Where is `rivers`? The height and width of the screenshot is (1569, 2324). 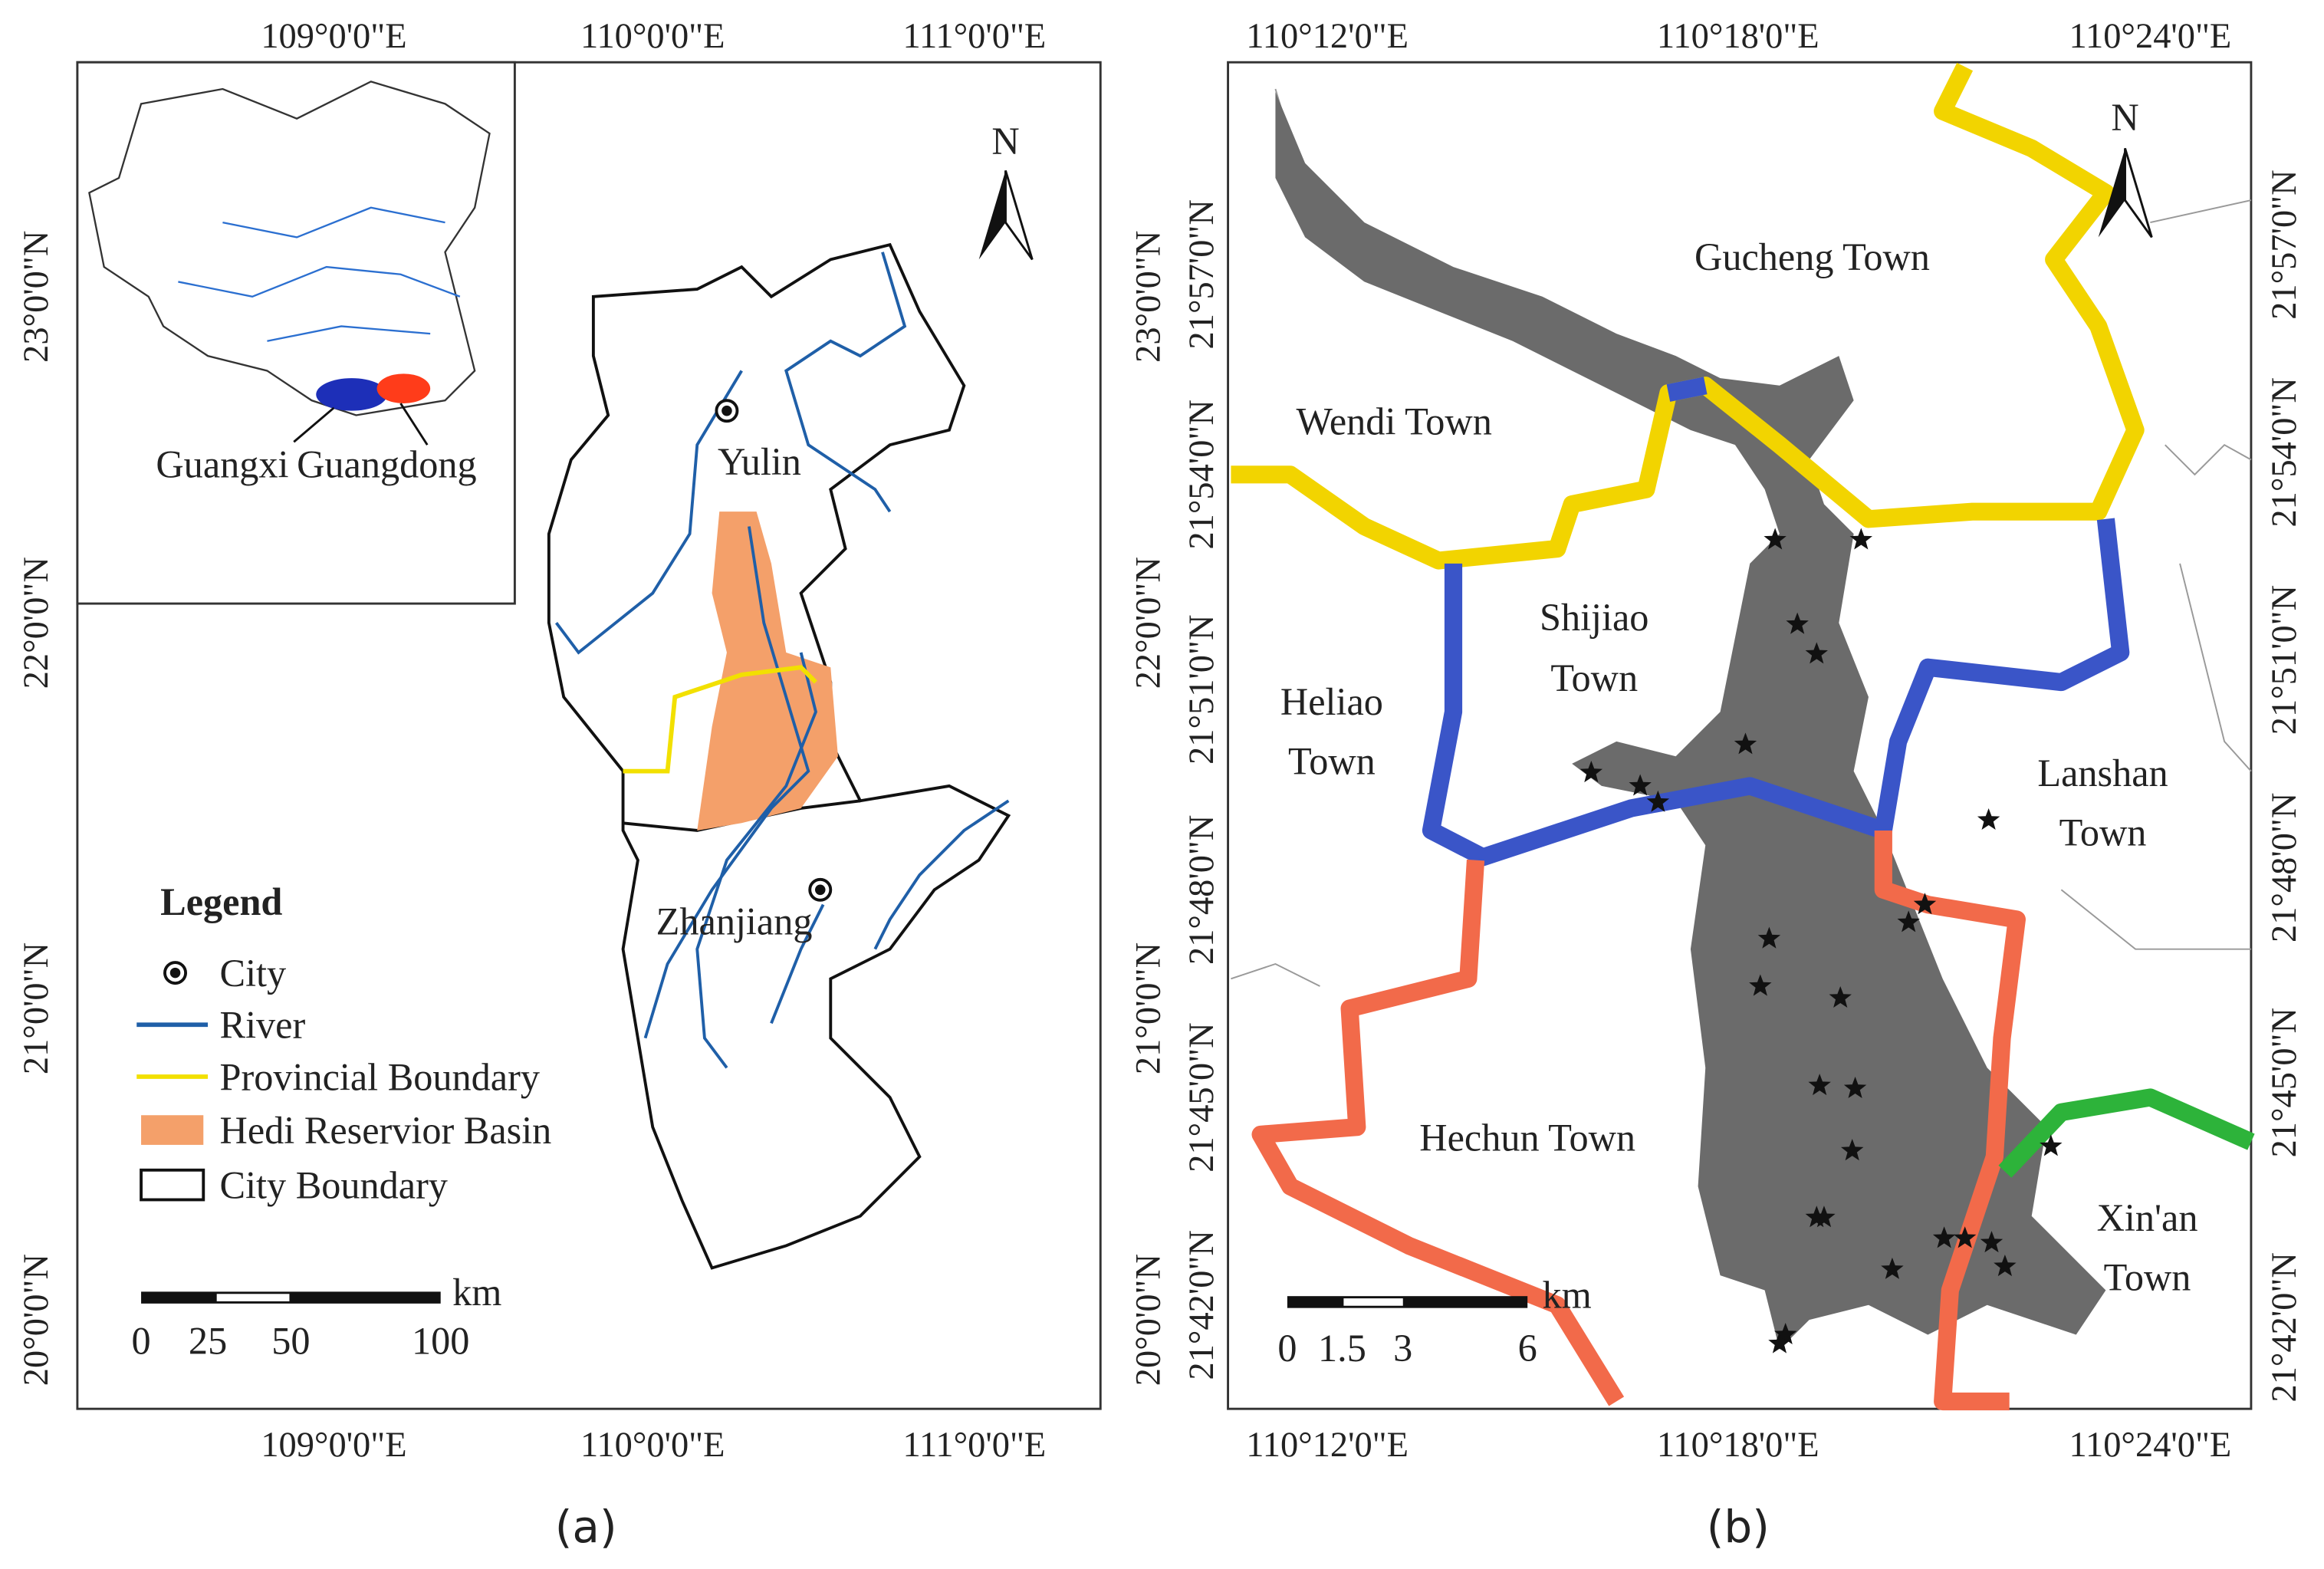
rivers is located at coordinates (782, 660).